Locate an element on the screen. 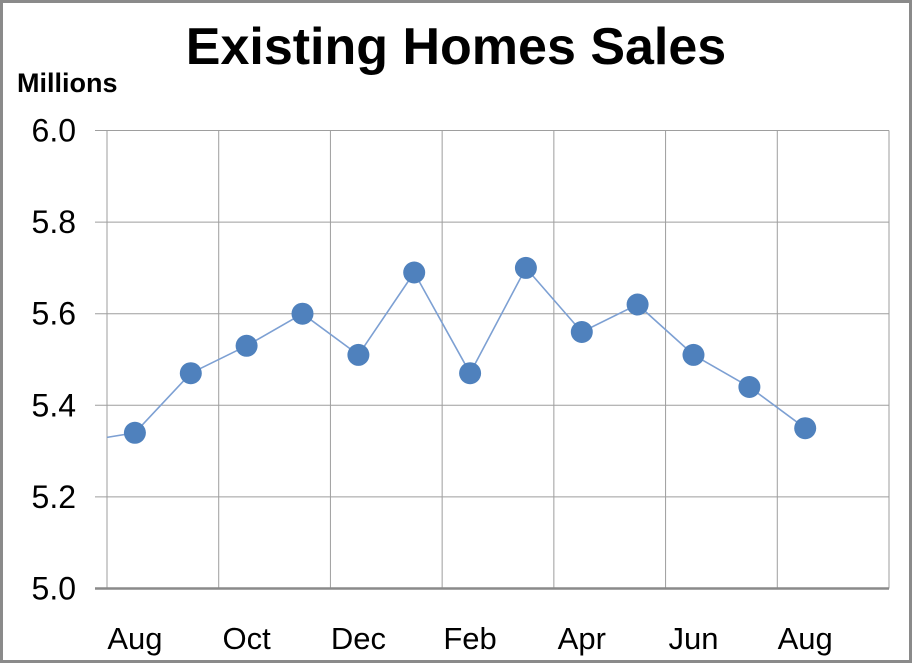 The image size is (912, 666). x-tick-label: Oct is located at coordinates (246, 638).